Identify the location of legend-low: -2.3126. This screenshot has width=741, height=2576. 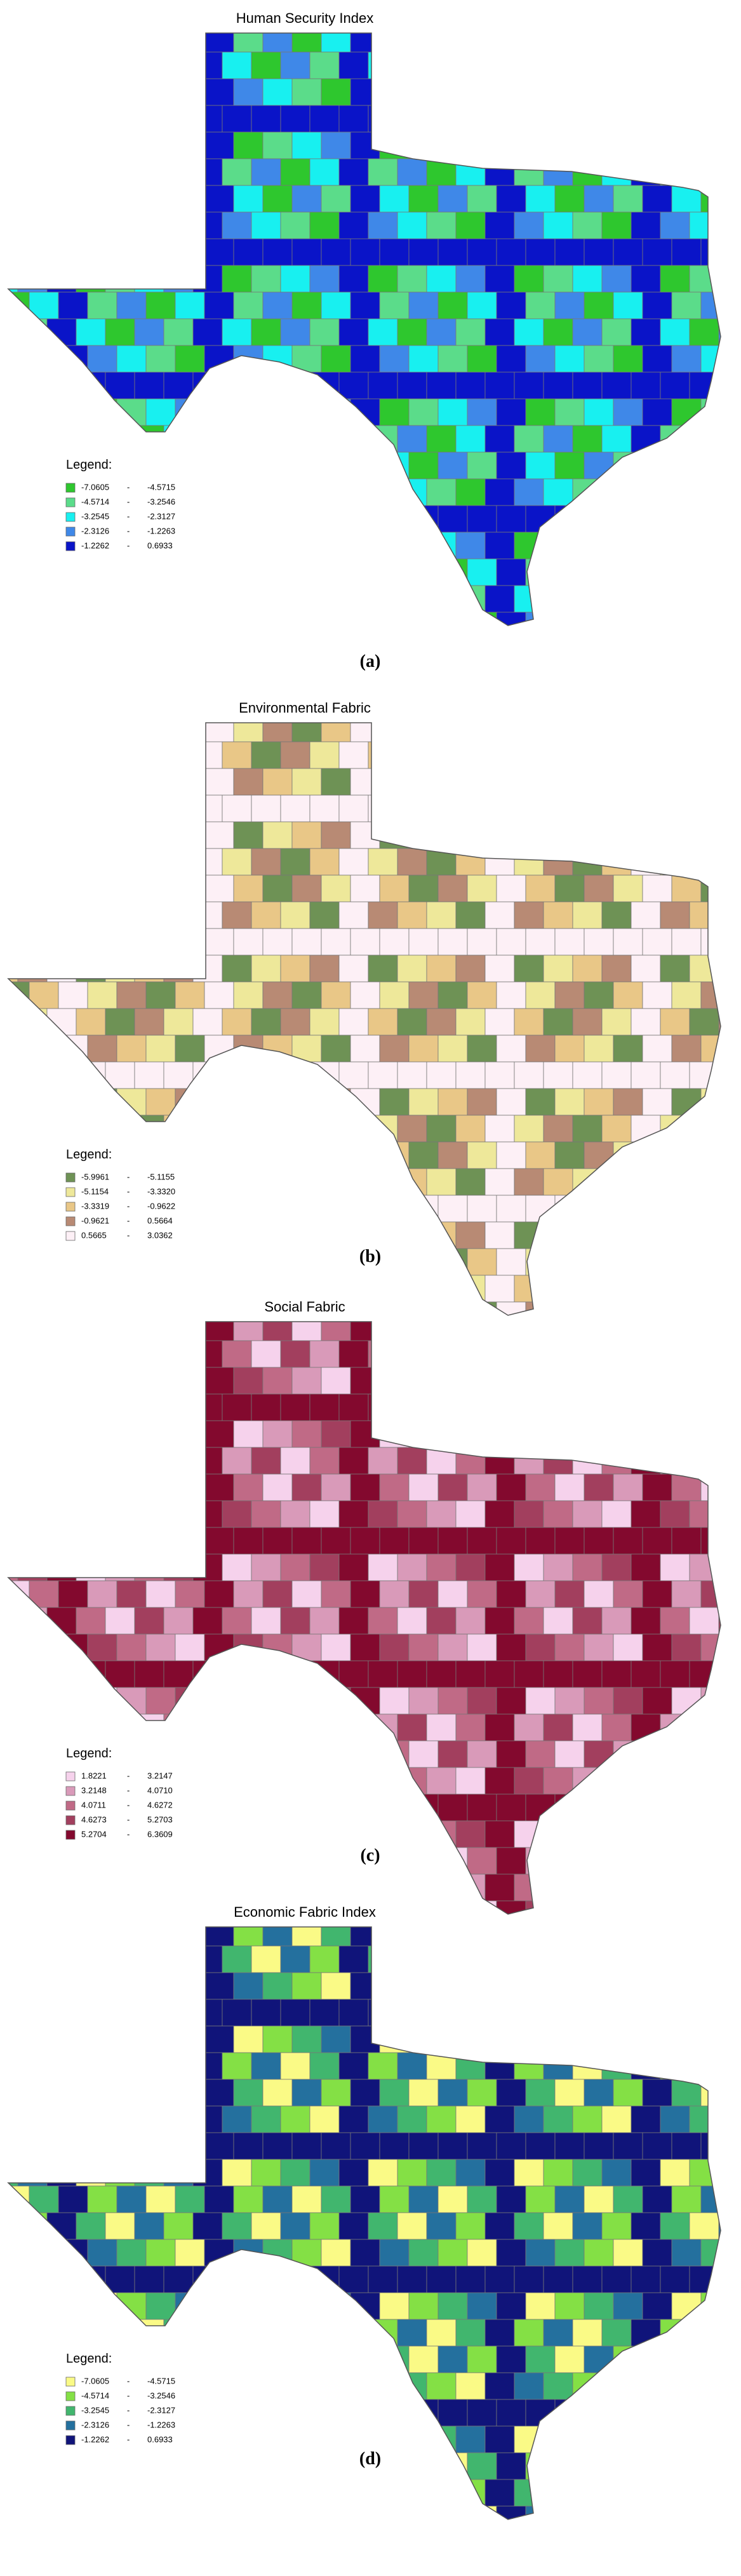
(95, 530).